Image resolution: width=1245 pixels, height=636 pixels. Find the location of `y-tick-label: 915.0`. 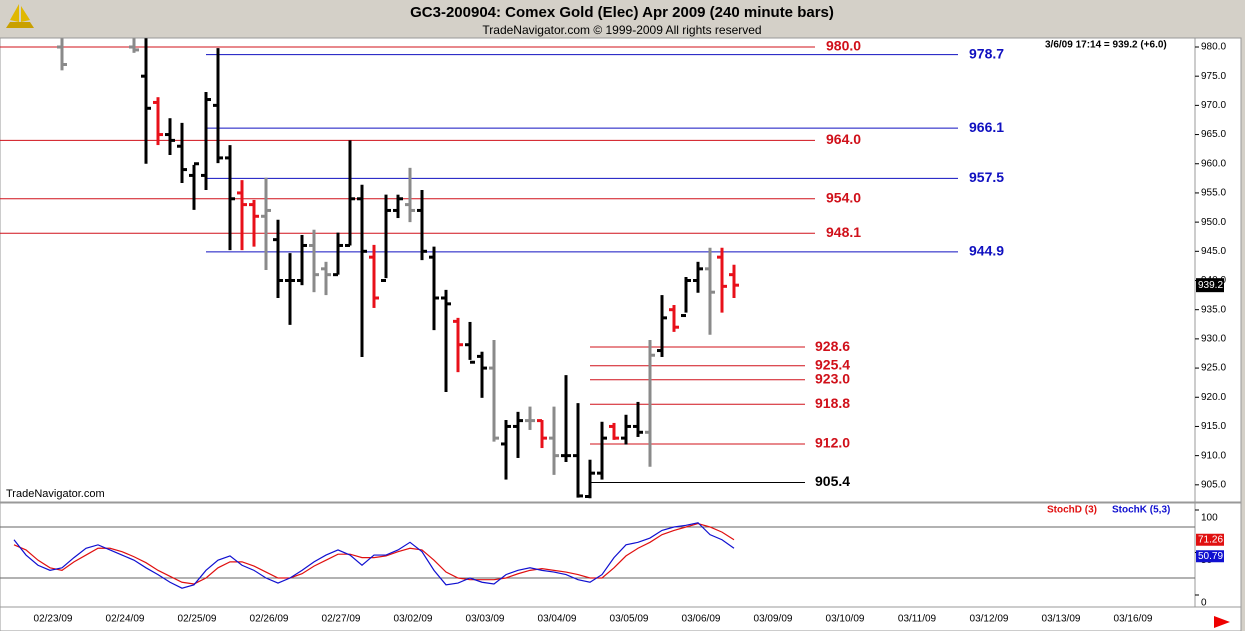

y-tick-label: 915.0 is located at coordinates (1213, 426).